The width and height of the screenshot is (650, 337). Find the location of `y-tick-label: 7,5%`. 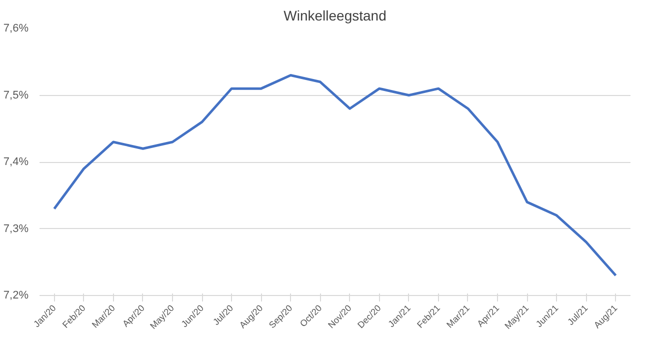

y-tick-label: 7,5% is located at coordinates (16, 95).